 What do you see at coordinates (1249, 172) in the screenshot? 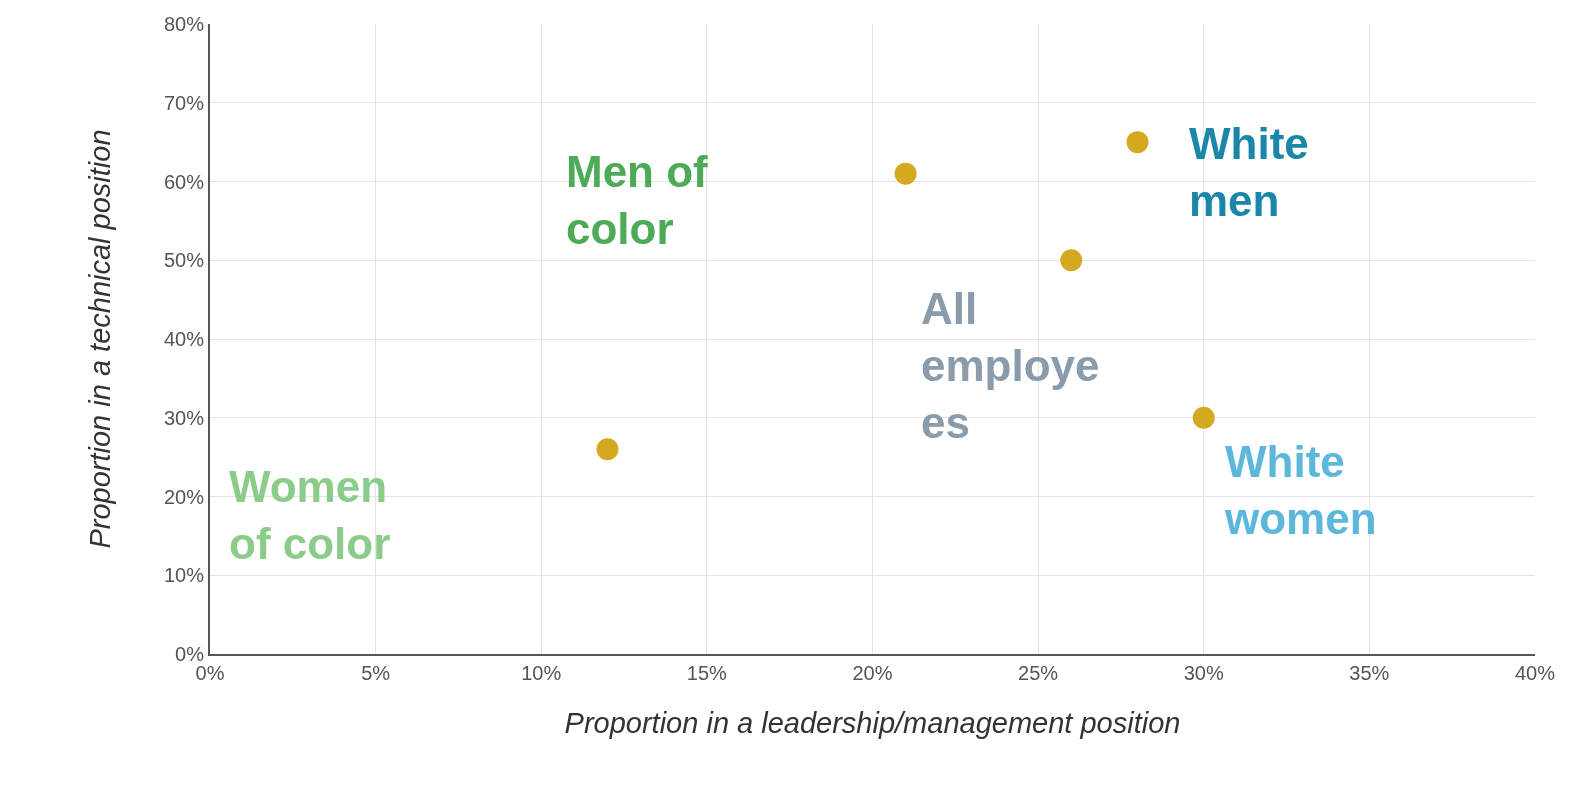
I see `annotation: White men` at bounding box center [1249, 172].